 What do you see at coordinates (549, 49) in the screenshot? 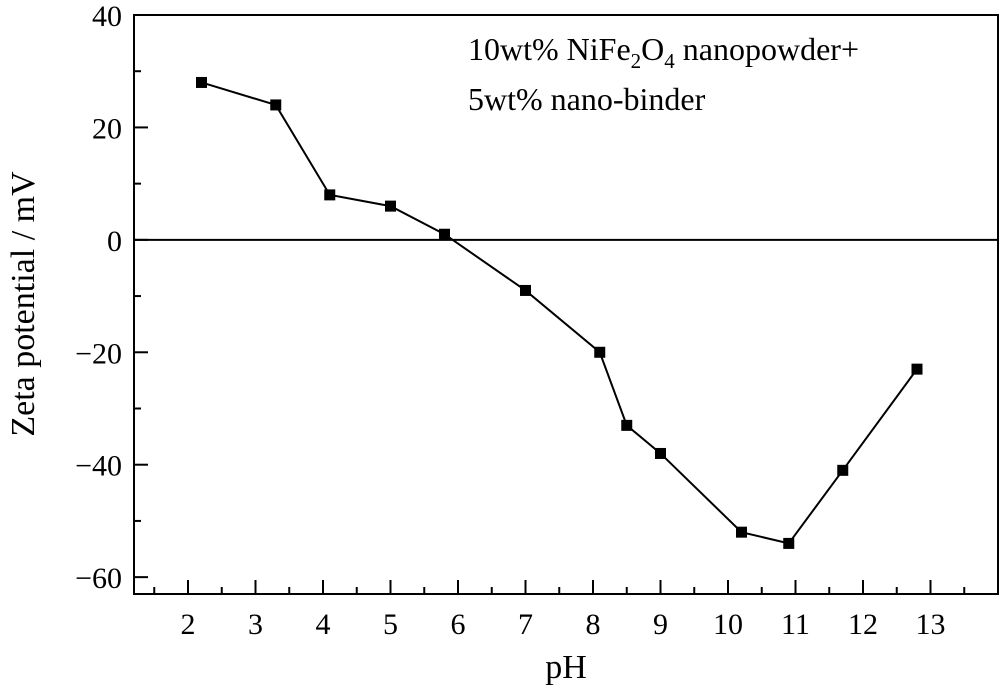
I see `annotation-prefix: 10wt% NiFe` at bounding box center [549, 49].